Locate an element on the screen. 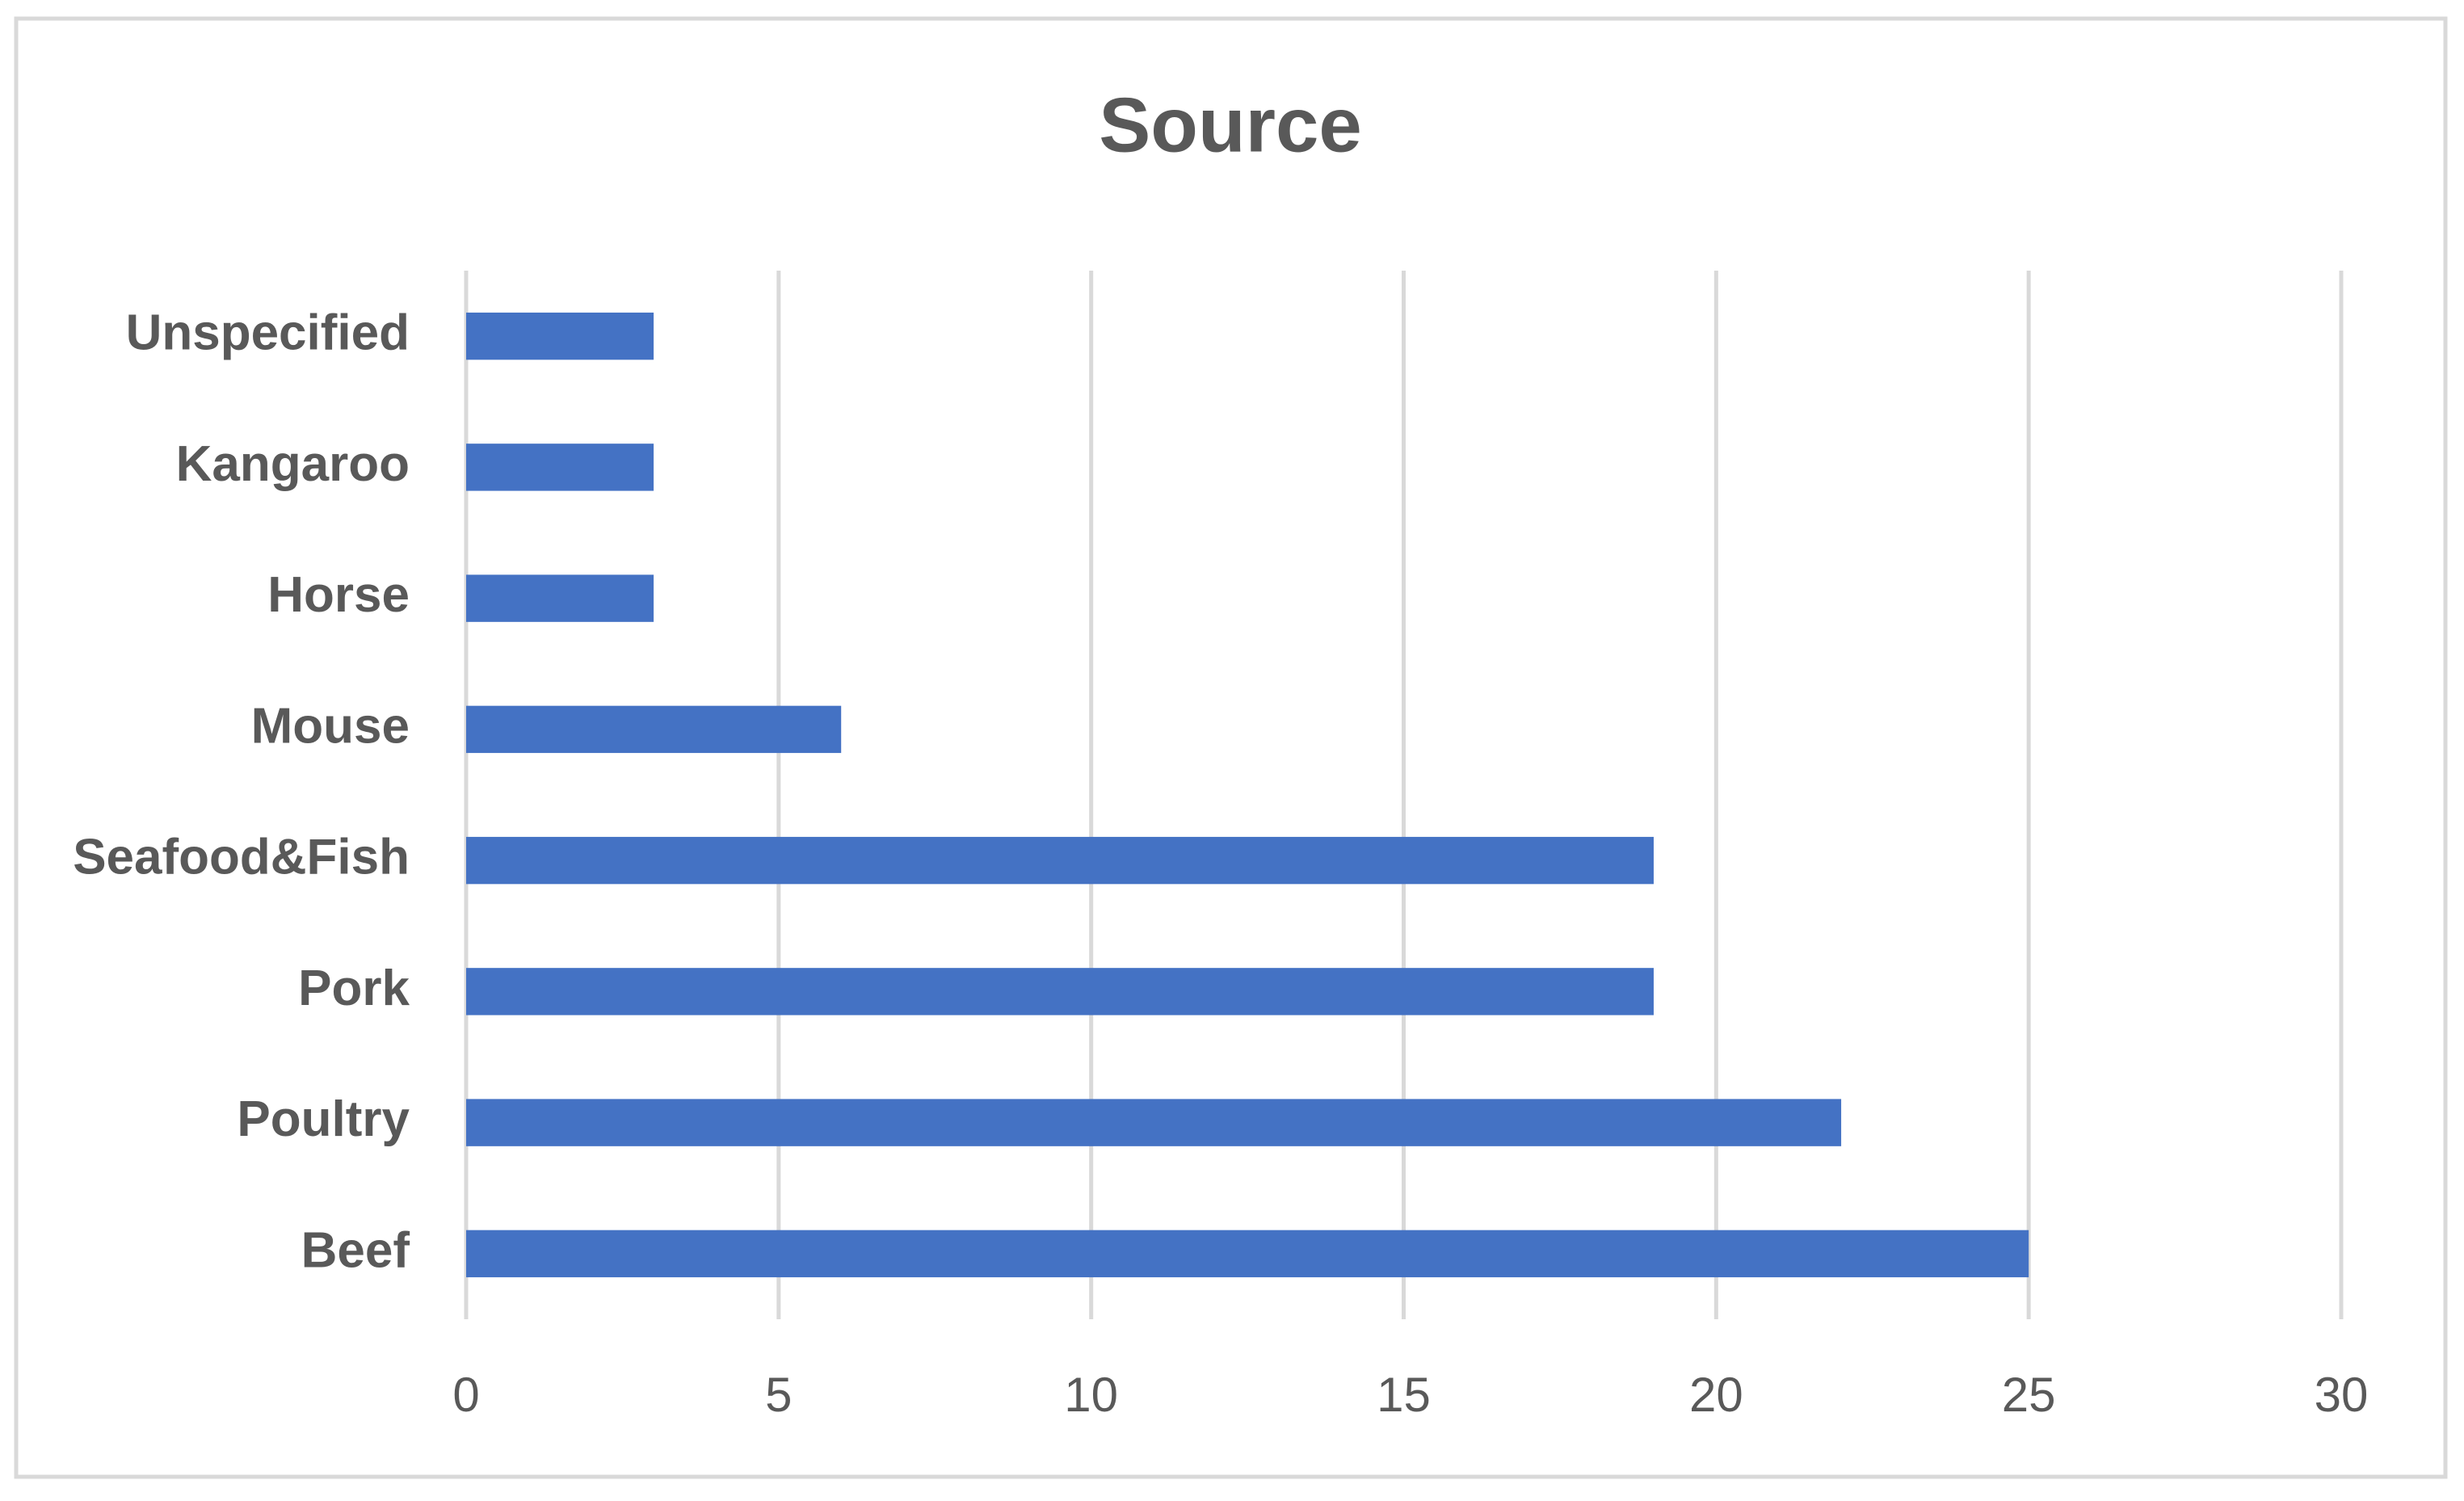  x-tick-label: 30 is located at coordinates (2342, 1395).